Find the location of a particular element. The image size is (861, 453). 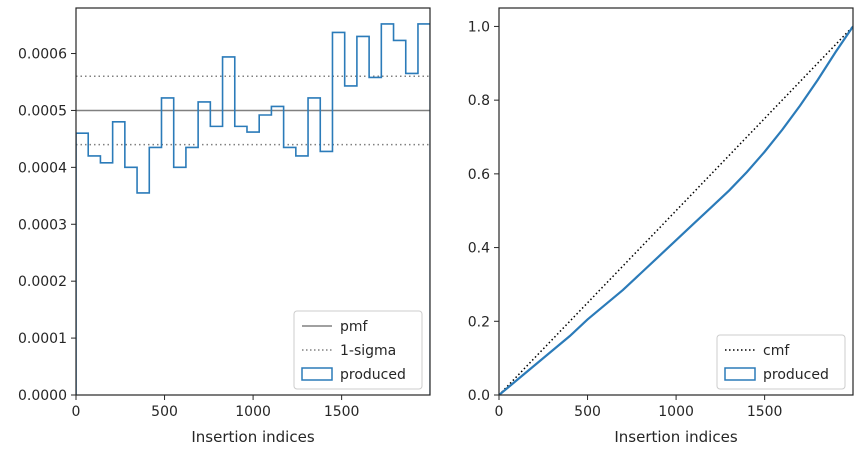

y-tick-label: 0.2 is located at coordinates (479, 322).